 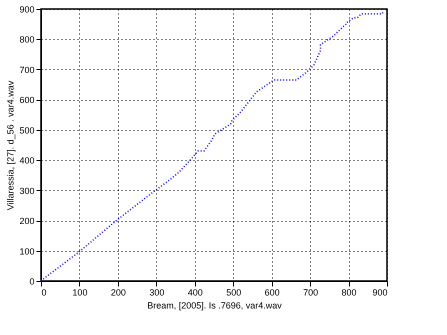 What do you see at coordinates (44, 293) in the screenshot?
I see `x-tick-label: 0` at bounding box center [44, 293].